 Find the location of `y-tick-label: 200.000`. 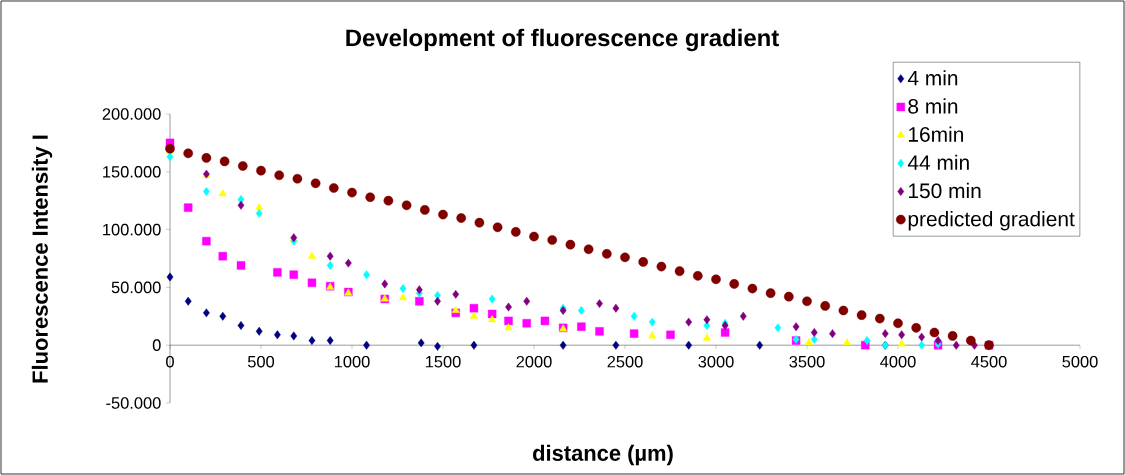

y-tick-label: 200.000 is located at coordinates (131, 114).